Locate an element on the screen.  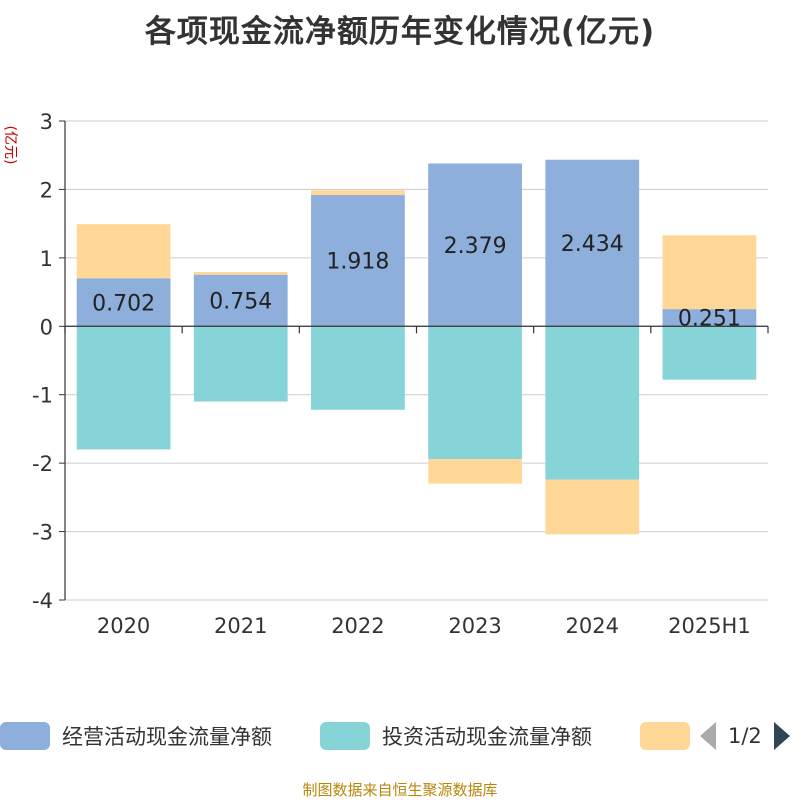
x-tick-label: 2020 is located at coordinates (123, 626).